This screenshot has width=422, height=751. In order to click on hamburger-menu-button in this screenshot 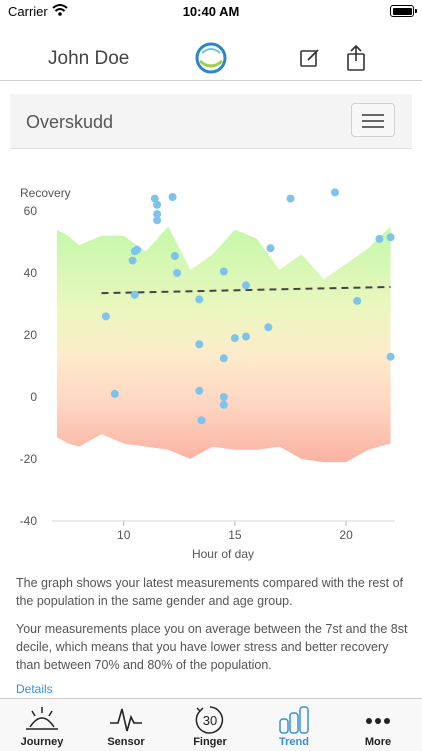, I will do `click(373, 120)`.